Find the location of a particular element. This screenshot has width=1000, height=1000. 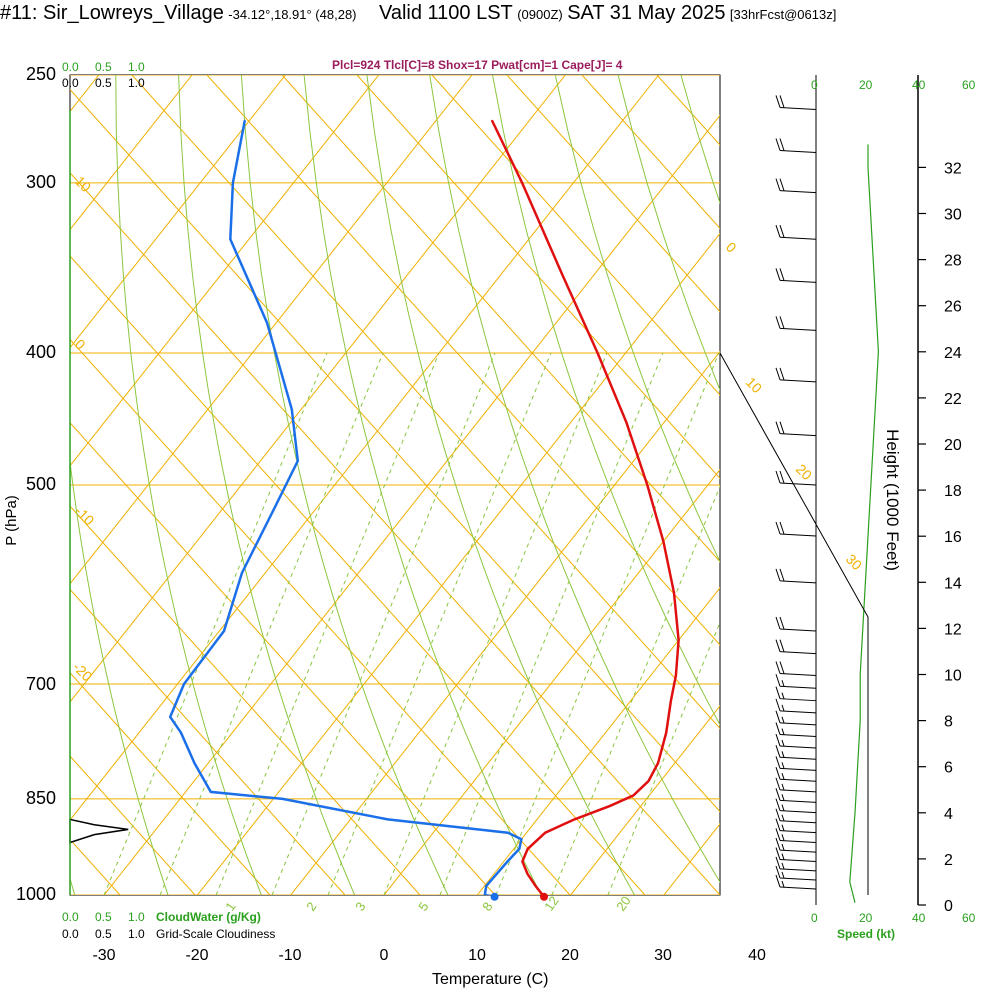

height-tick-label: 32 is located at coordinates (953, 168).